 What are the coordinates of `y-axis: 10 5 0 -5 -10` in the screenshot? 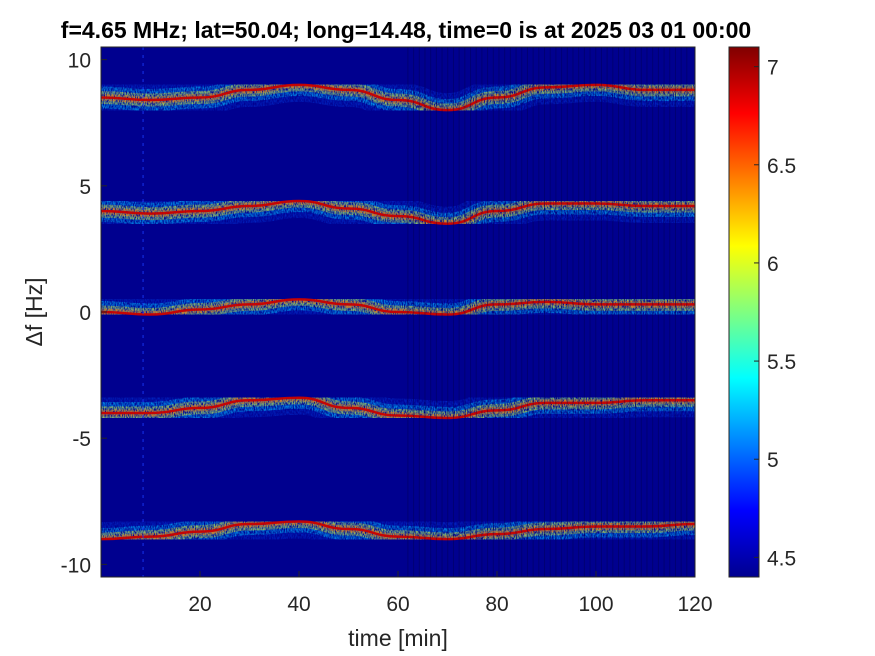 It's located at (84, 313).